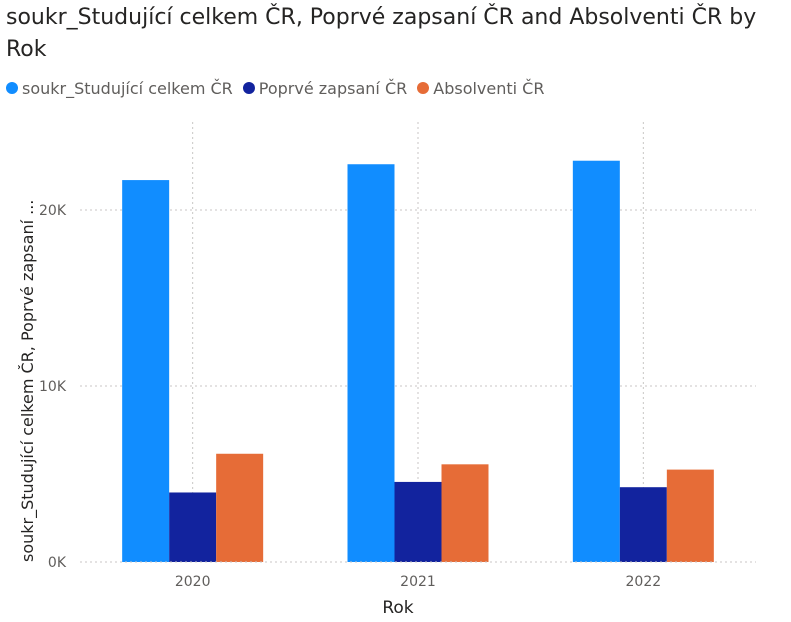  I want to click on x-axis-title: Rok, so click(397, 608).